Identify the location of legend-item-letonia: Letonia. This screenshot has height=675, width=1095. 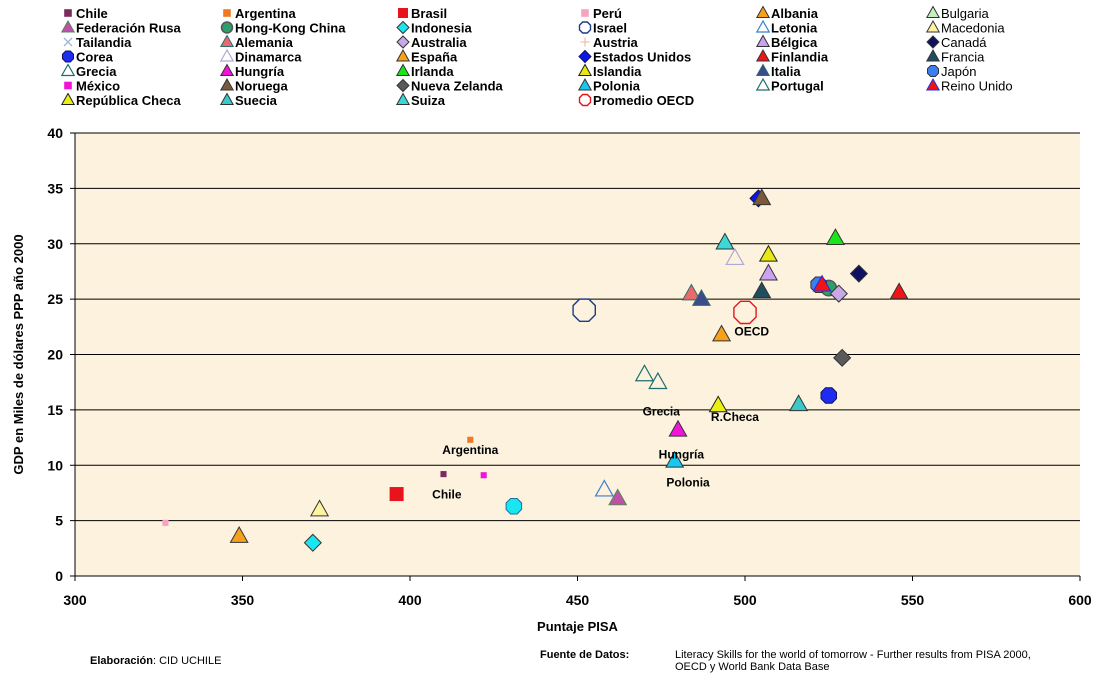
(786, 27).